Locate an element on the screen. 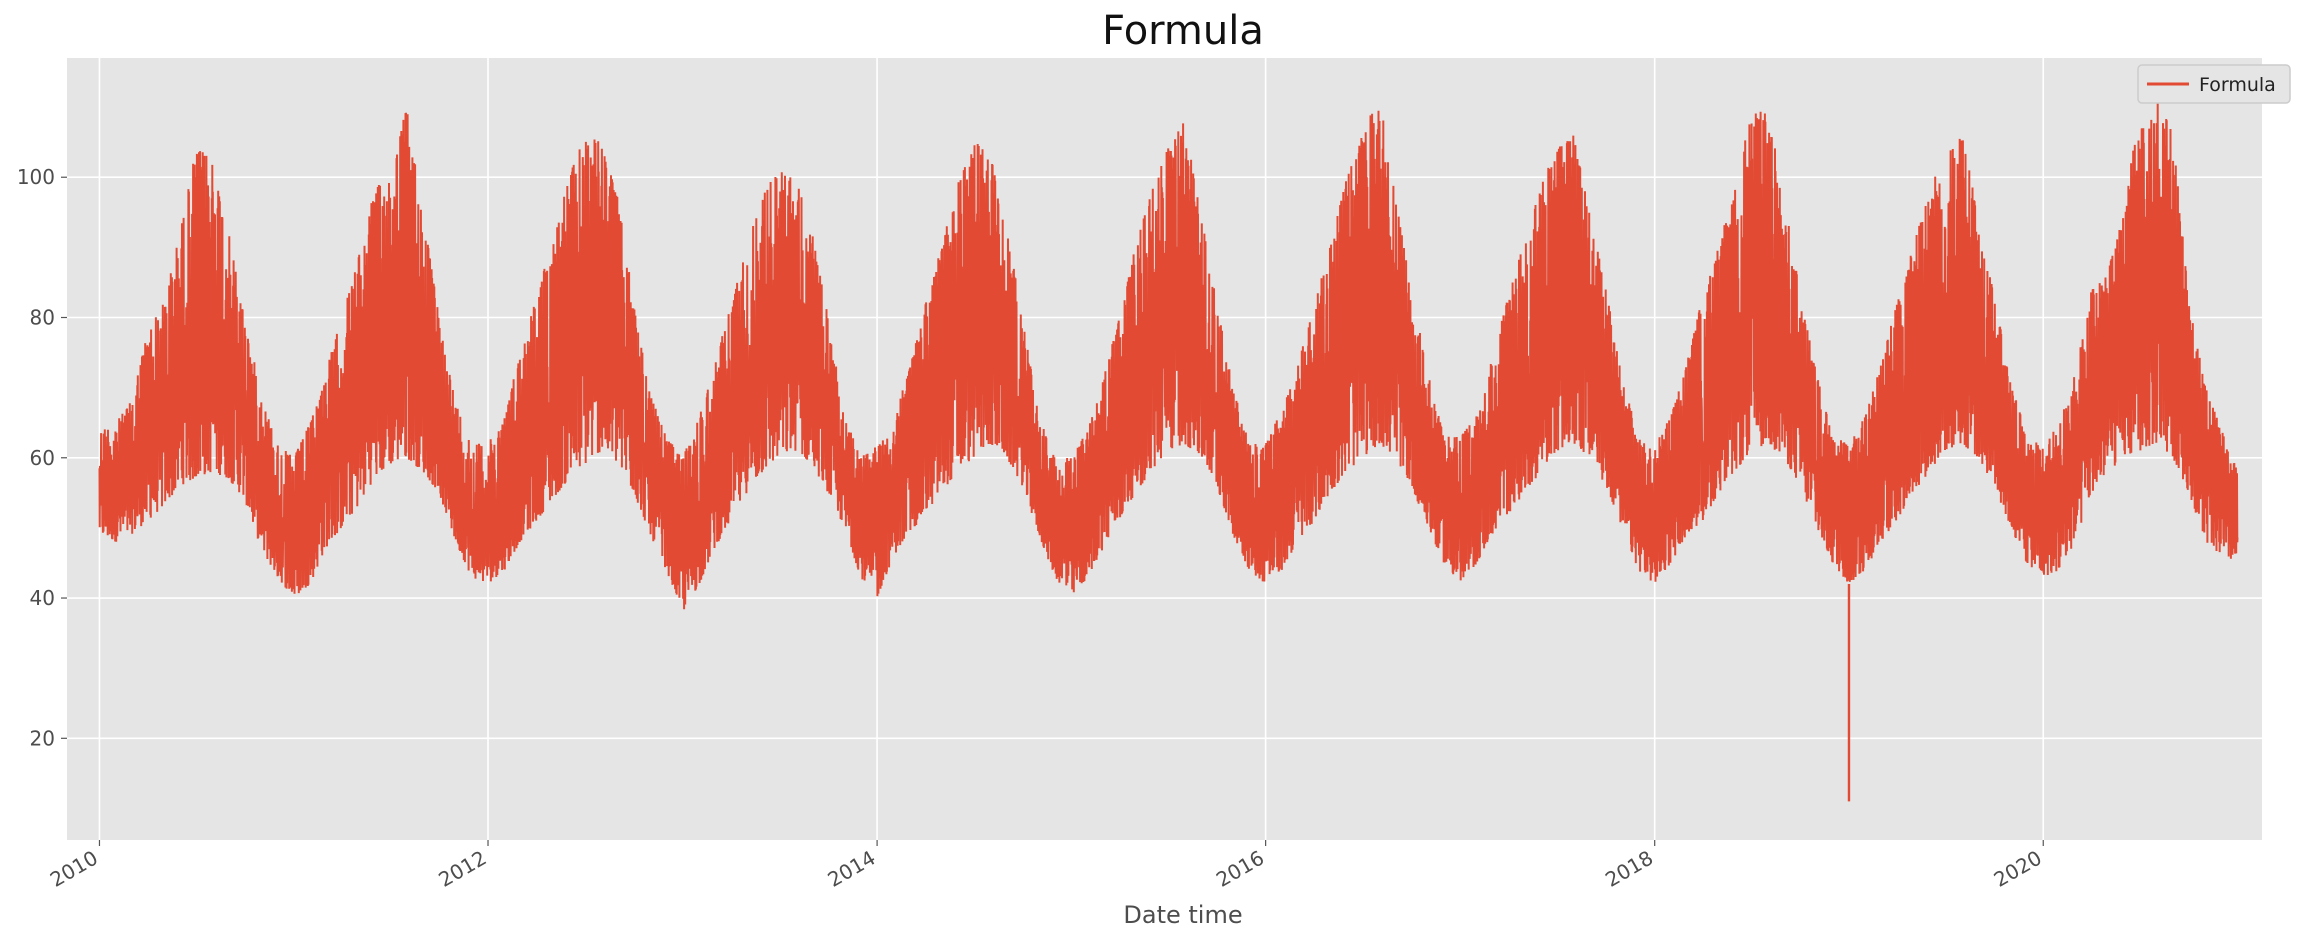 This screenshot has height=943, width=2313. x-tick-label: 2012 is located at coordinates (462, 869).